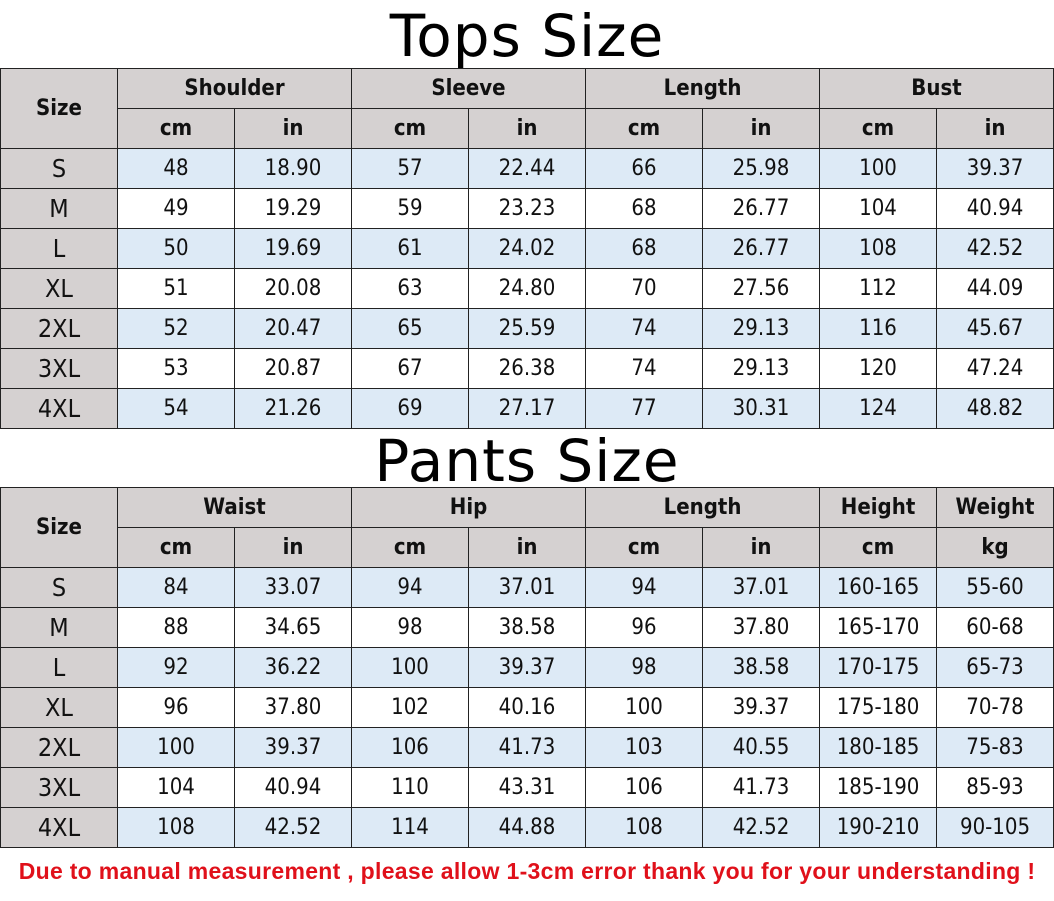  I want to click on group-header: Shoulder, so click(234, 88).